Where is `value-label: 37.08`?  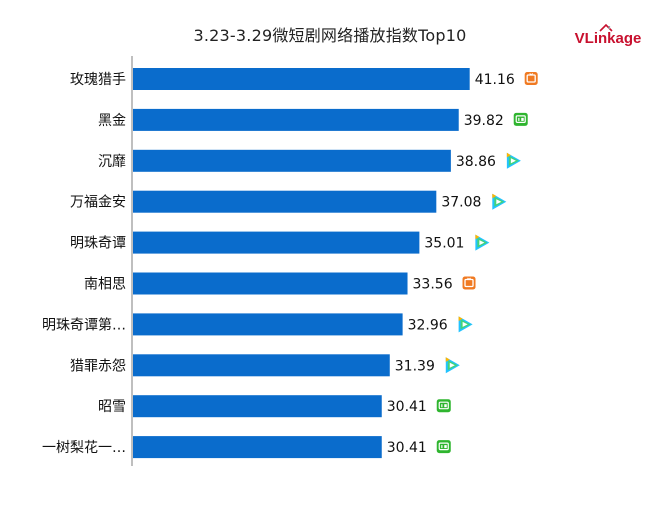
value-label: 37.08 is located at coordinates (461, 203).